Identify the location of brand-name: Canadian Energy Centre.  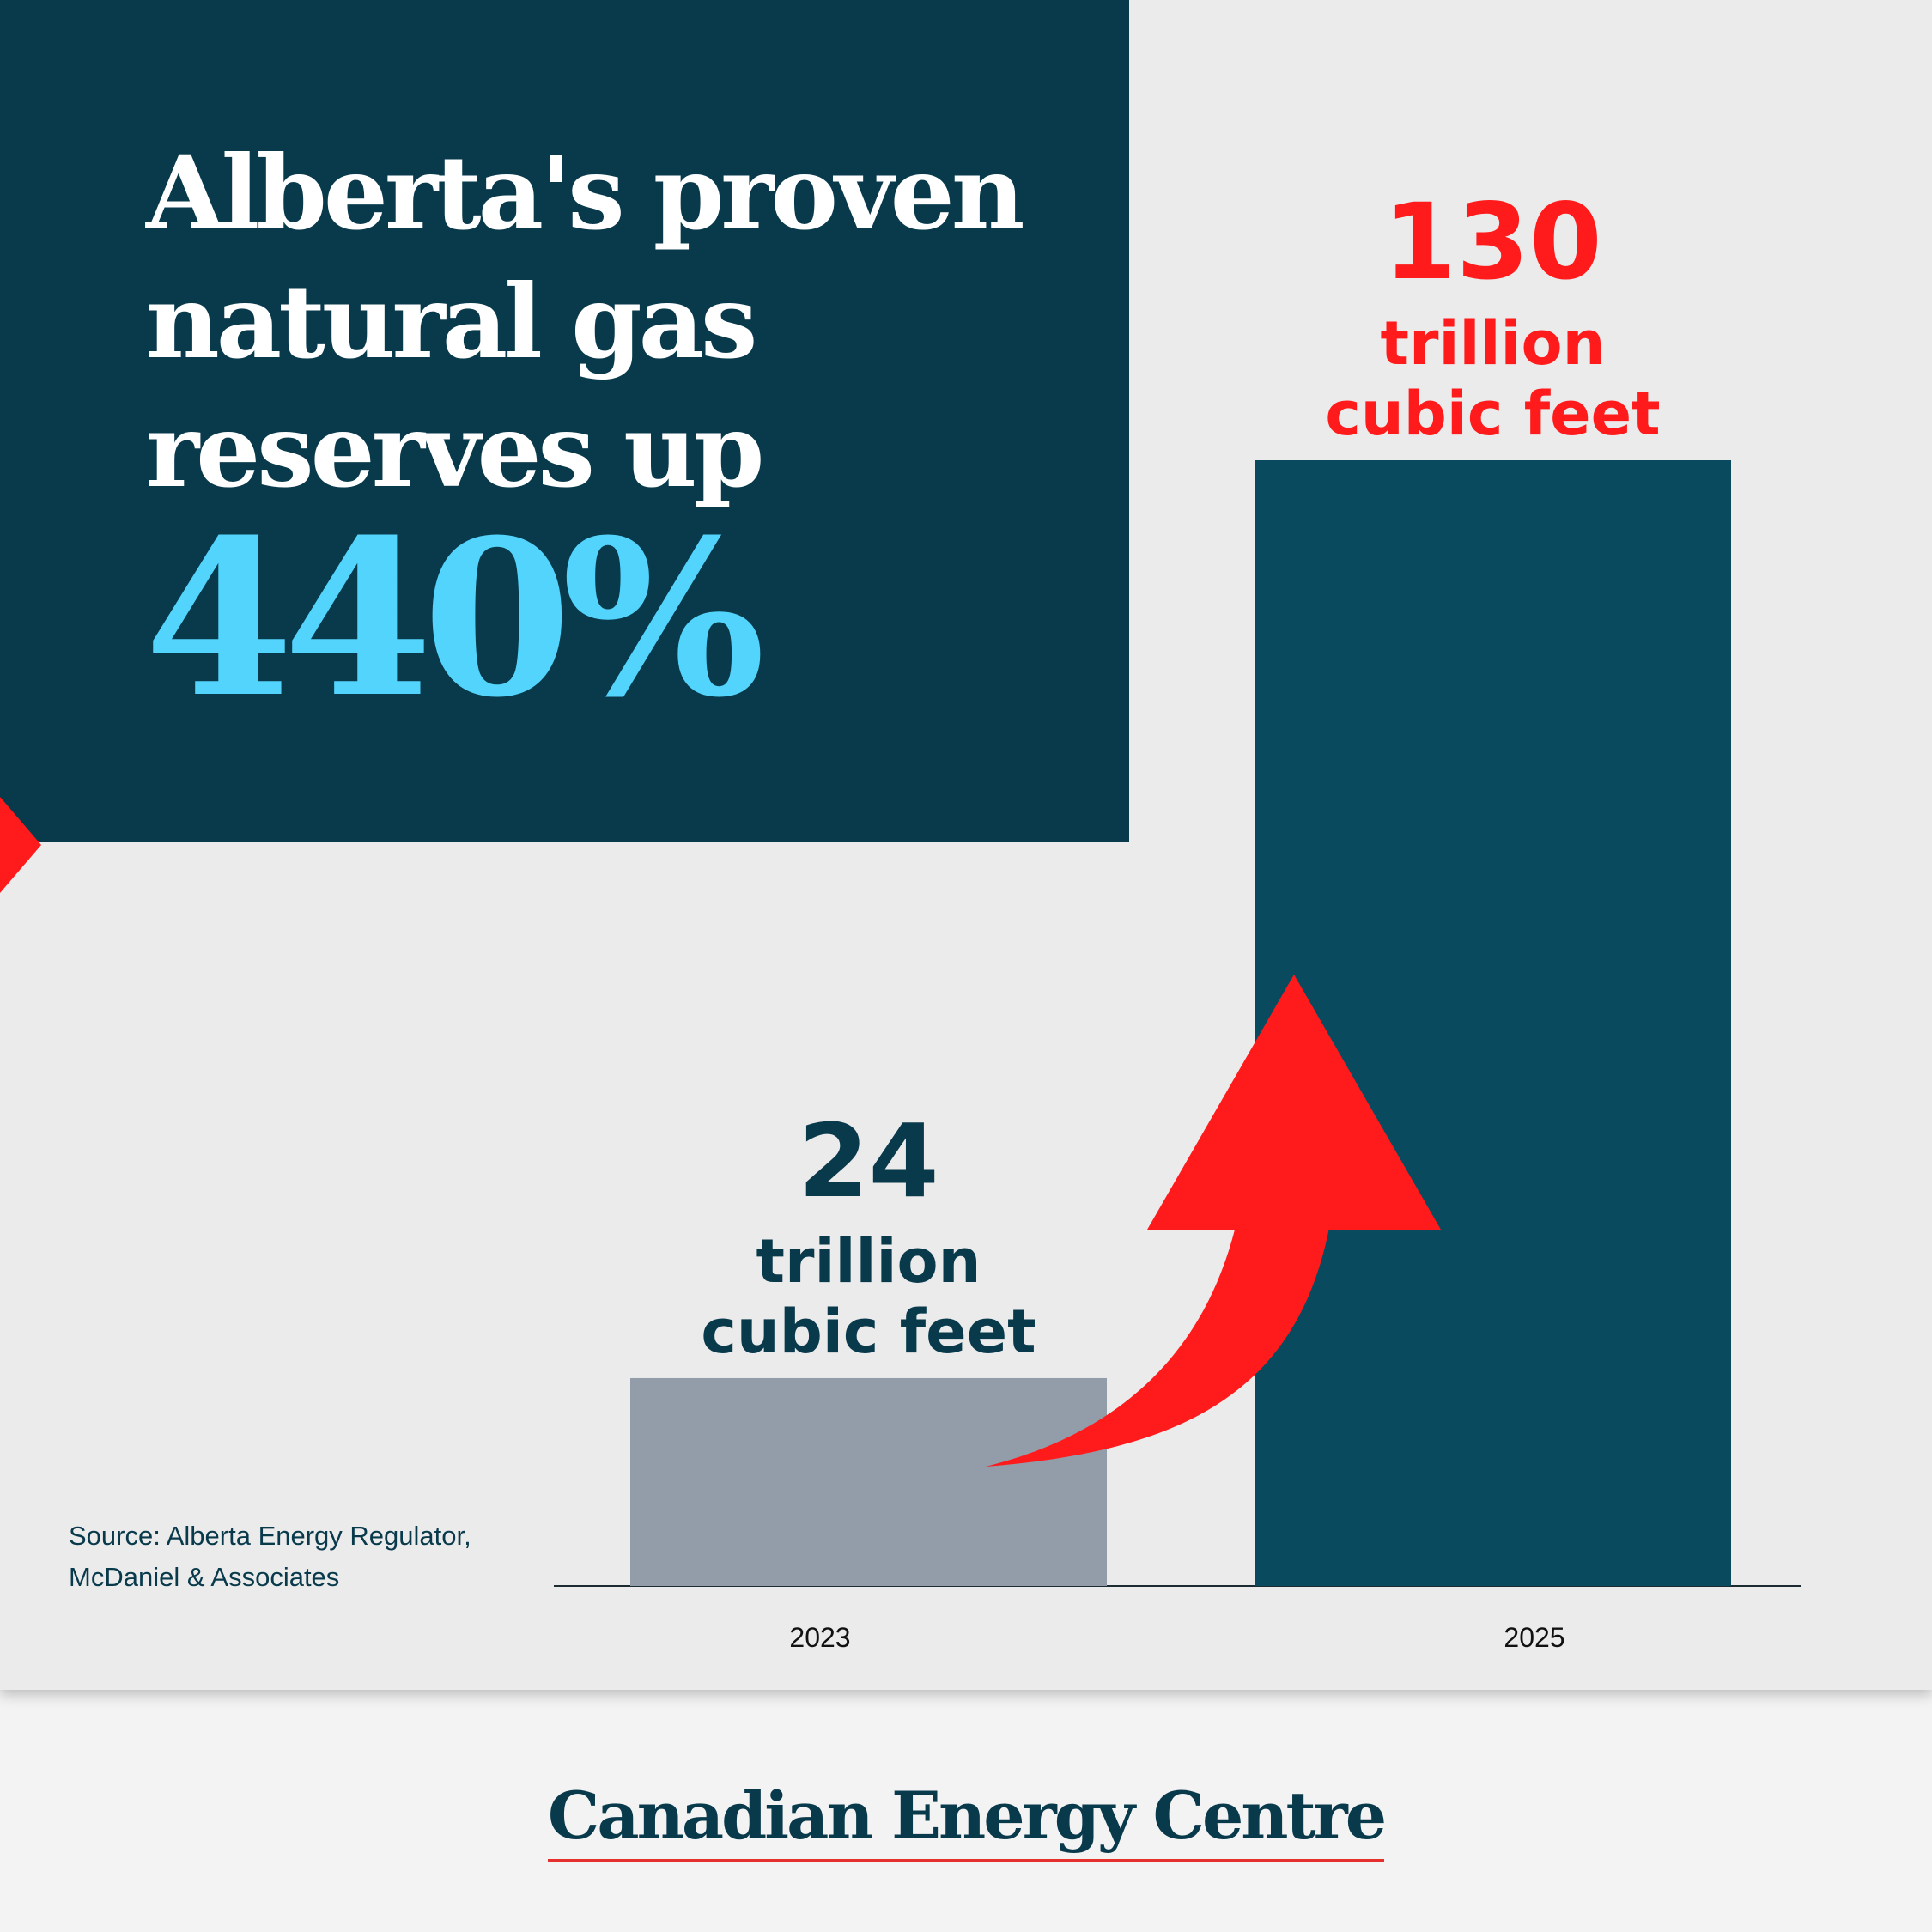
(967, 1820).